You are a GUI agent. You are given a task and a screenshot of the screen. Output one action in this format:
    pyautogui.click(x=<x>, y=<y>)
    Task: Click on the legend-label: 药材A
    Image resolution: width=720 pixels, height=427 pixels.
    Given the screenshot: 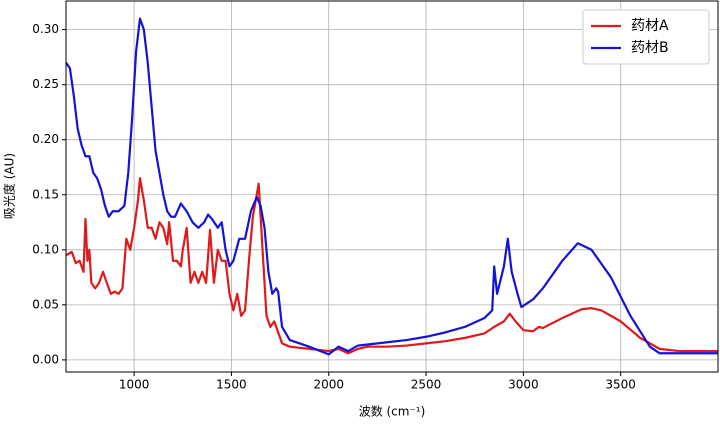 What is the action you would take?
    pyautogui.click(x=650, y=26)
    